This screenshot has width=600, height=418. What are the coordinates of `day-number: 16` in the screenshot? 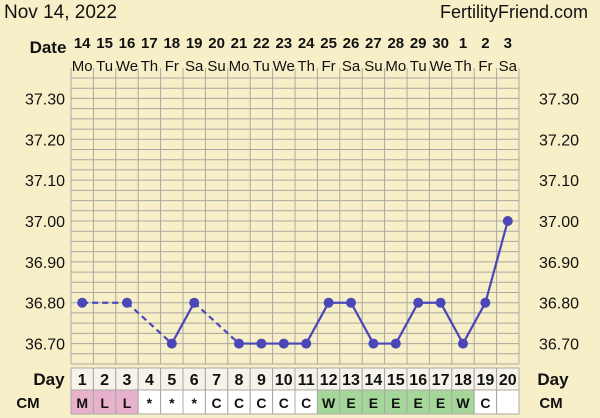 It's located at (418, 380).